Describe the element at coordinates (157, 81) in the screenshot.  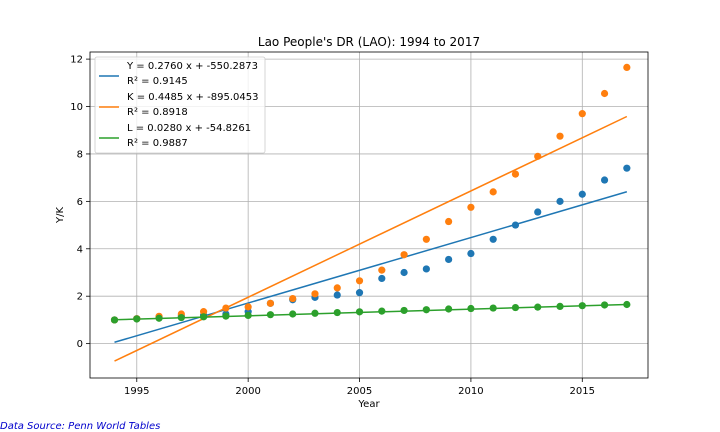
I see `legend-r2-Y: R² = 0.9145` at that location.